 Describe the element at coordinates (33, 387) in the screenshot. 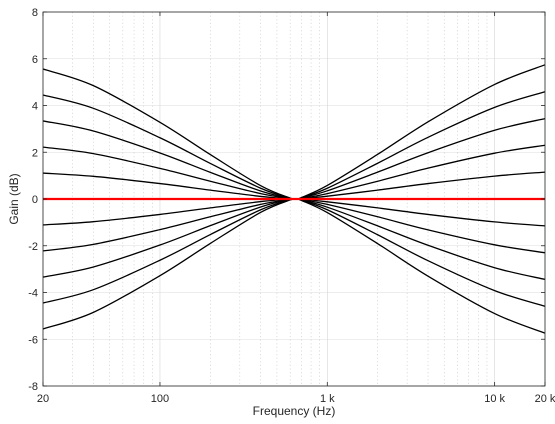

I see `y-tick-label: -8` at that location.